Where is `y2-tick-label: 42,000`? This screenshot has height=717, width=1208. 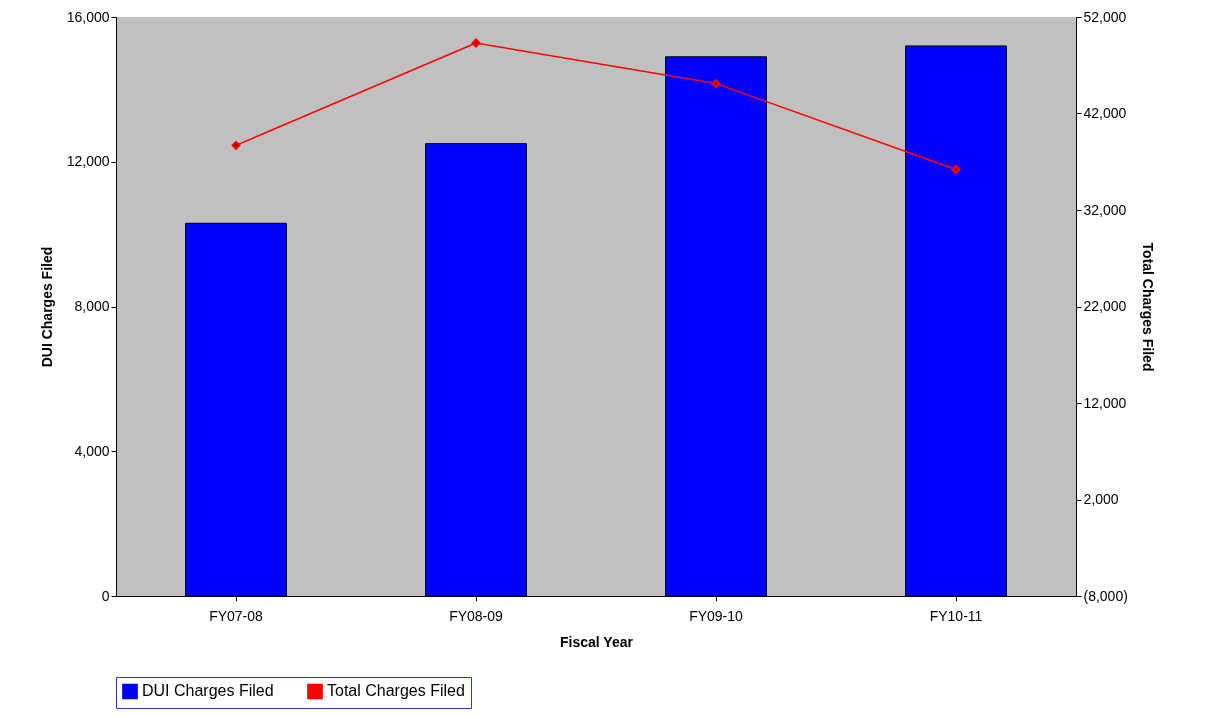
y2-tick-label: 42,000 is located at coordinates (1105, 113).